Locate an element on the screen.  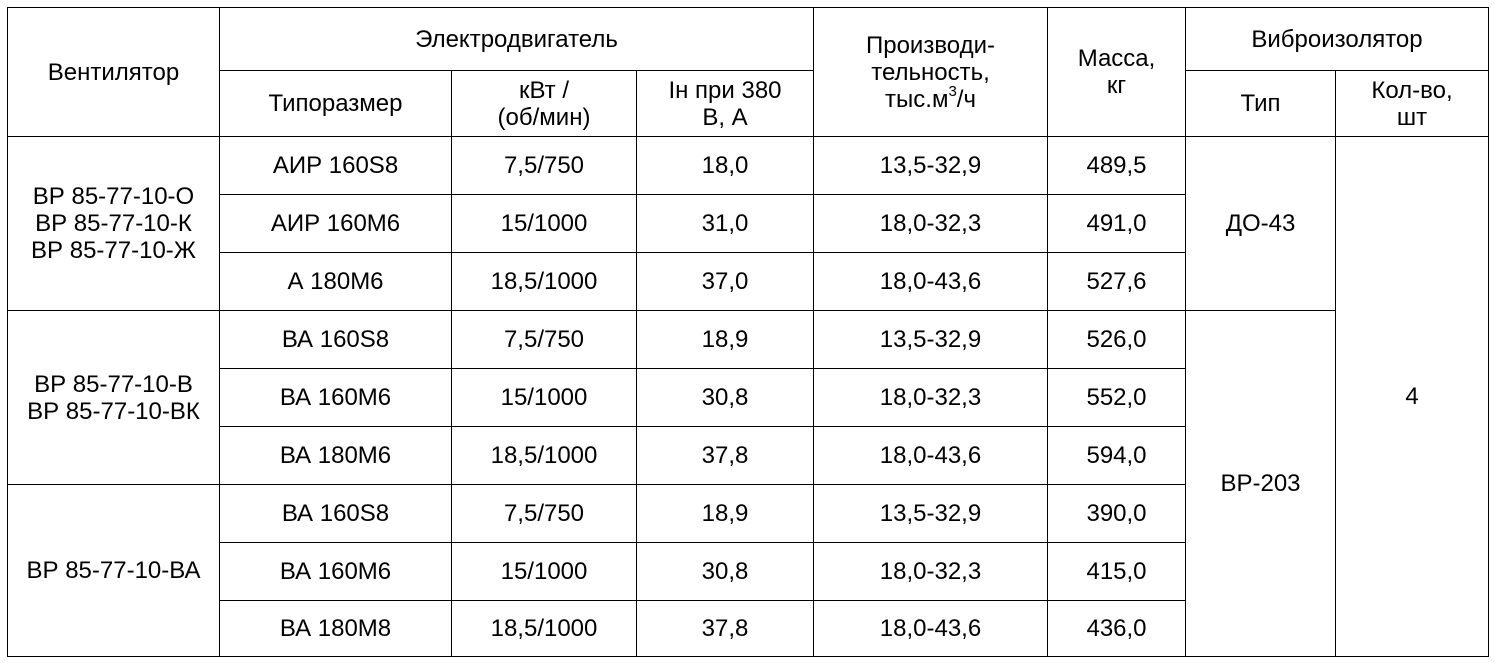
header-capacity-unit: тыс.м is located at coordinates (917, 99).